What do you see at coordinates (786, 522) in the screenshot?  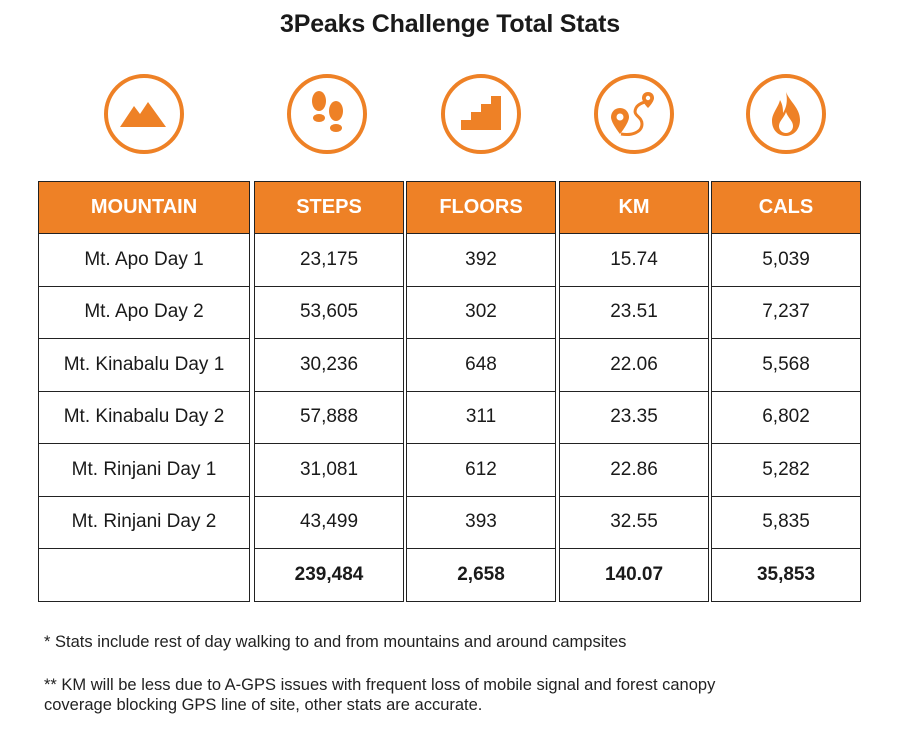 I see `table-cell: 5,835` at bounding box center [786, 522].